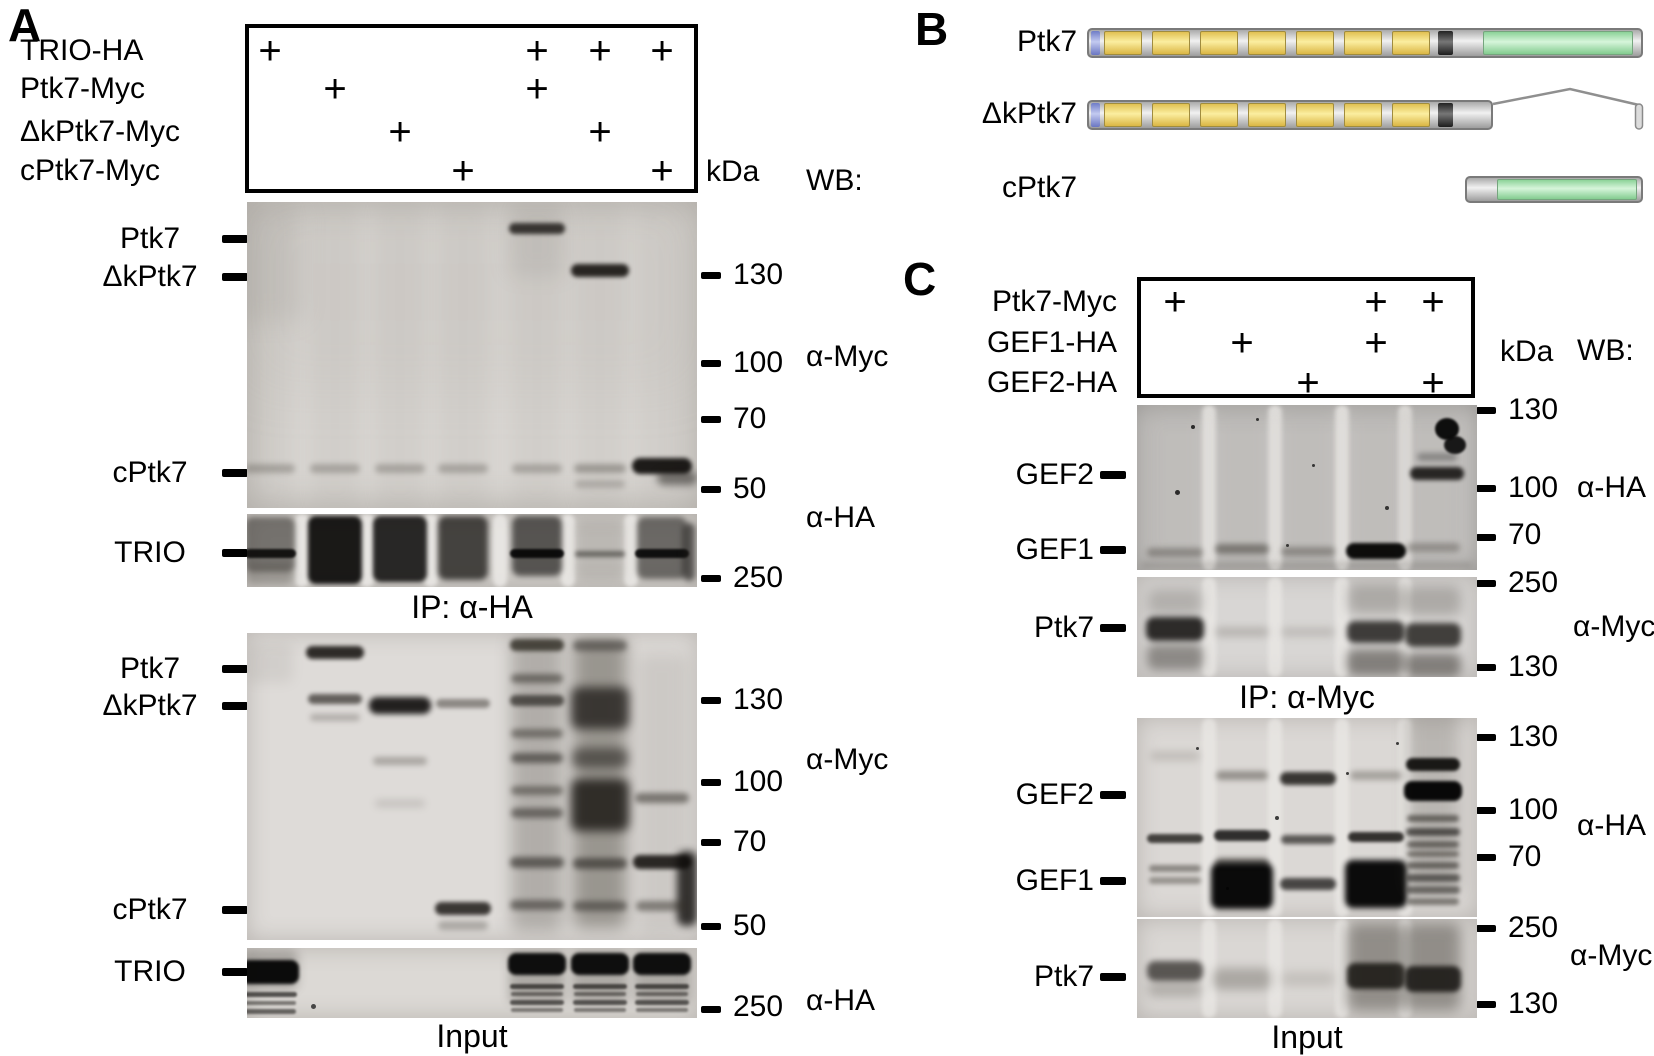  What do you see at coordinates (1051, 342) in the screenshot?
I see `row-label-gef1-ha: GEF1-HA` at bounding box center [1051, 342].